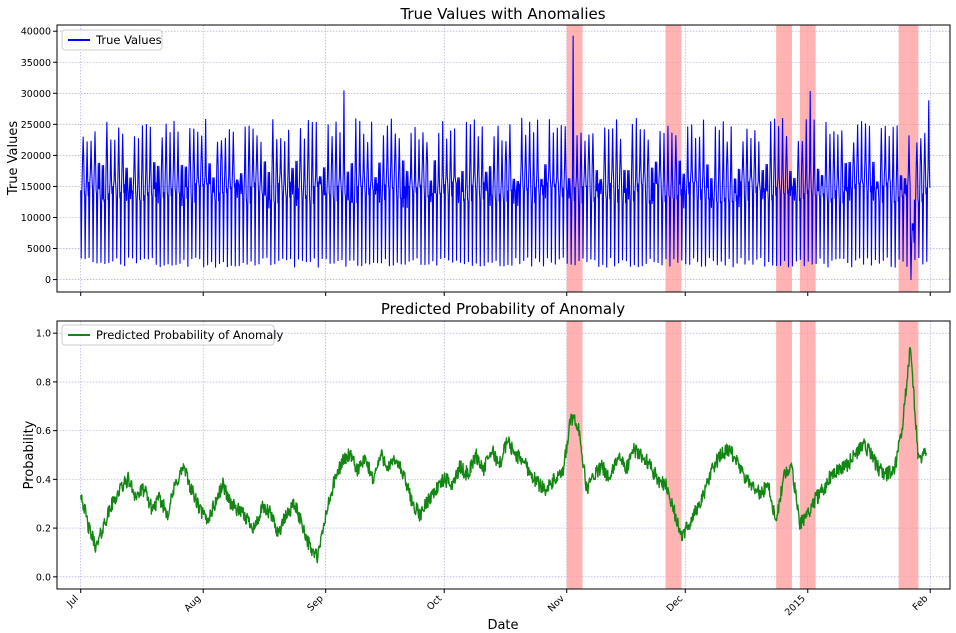 This screenshot has width=956, height=633. What do you see at coordinates (502, 14) in the screenshot?
I see `top-chart-title: True Values with Anomalies` at bounding box center [502, 14].